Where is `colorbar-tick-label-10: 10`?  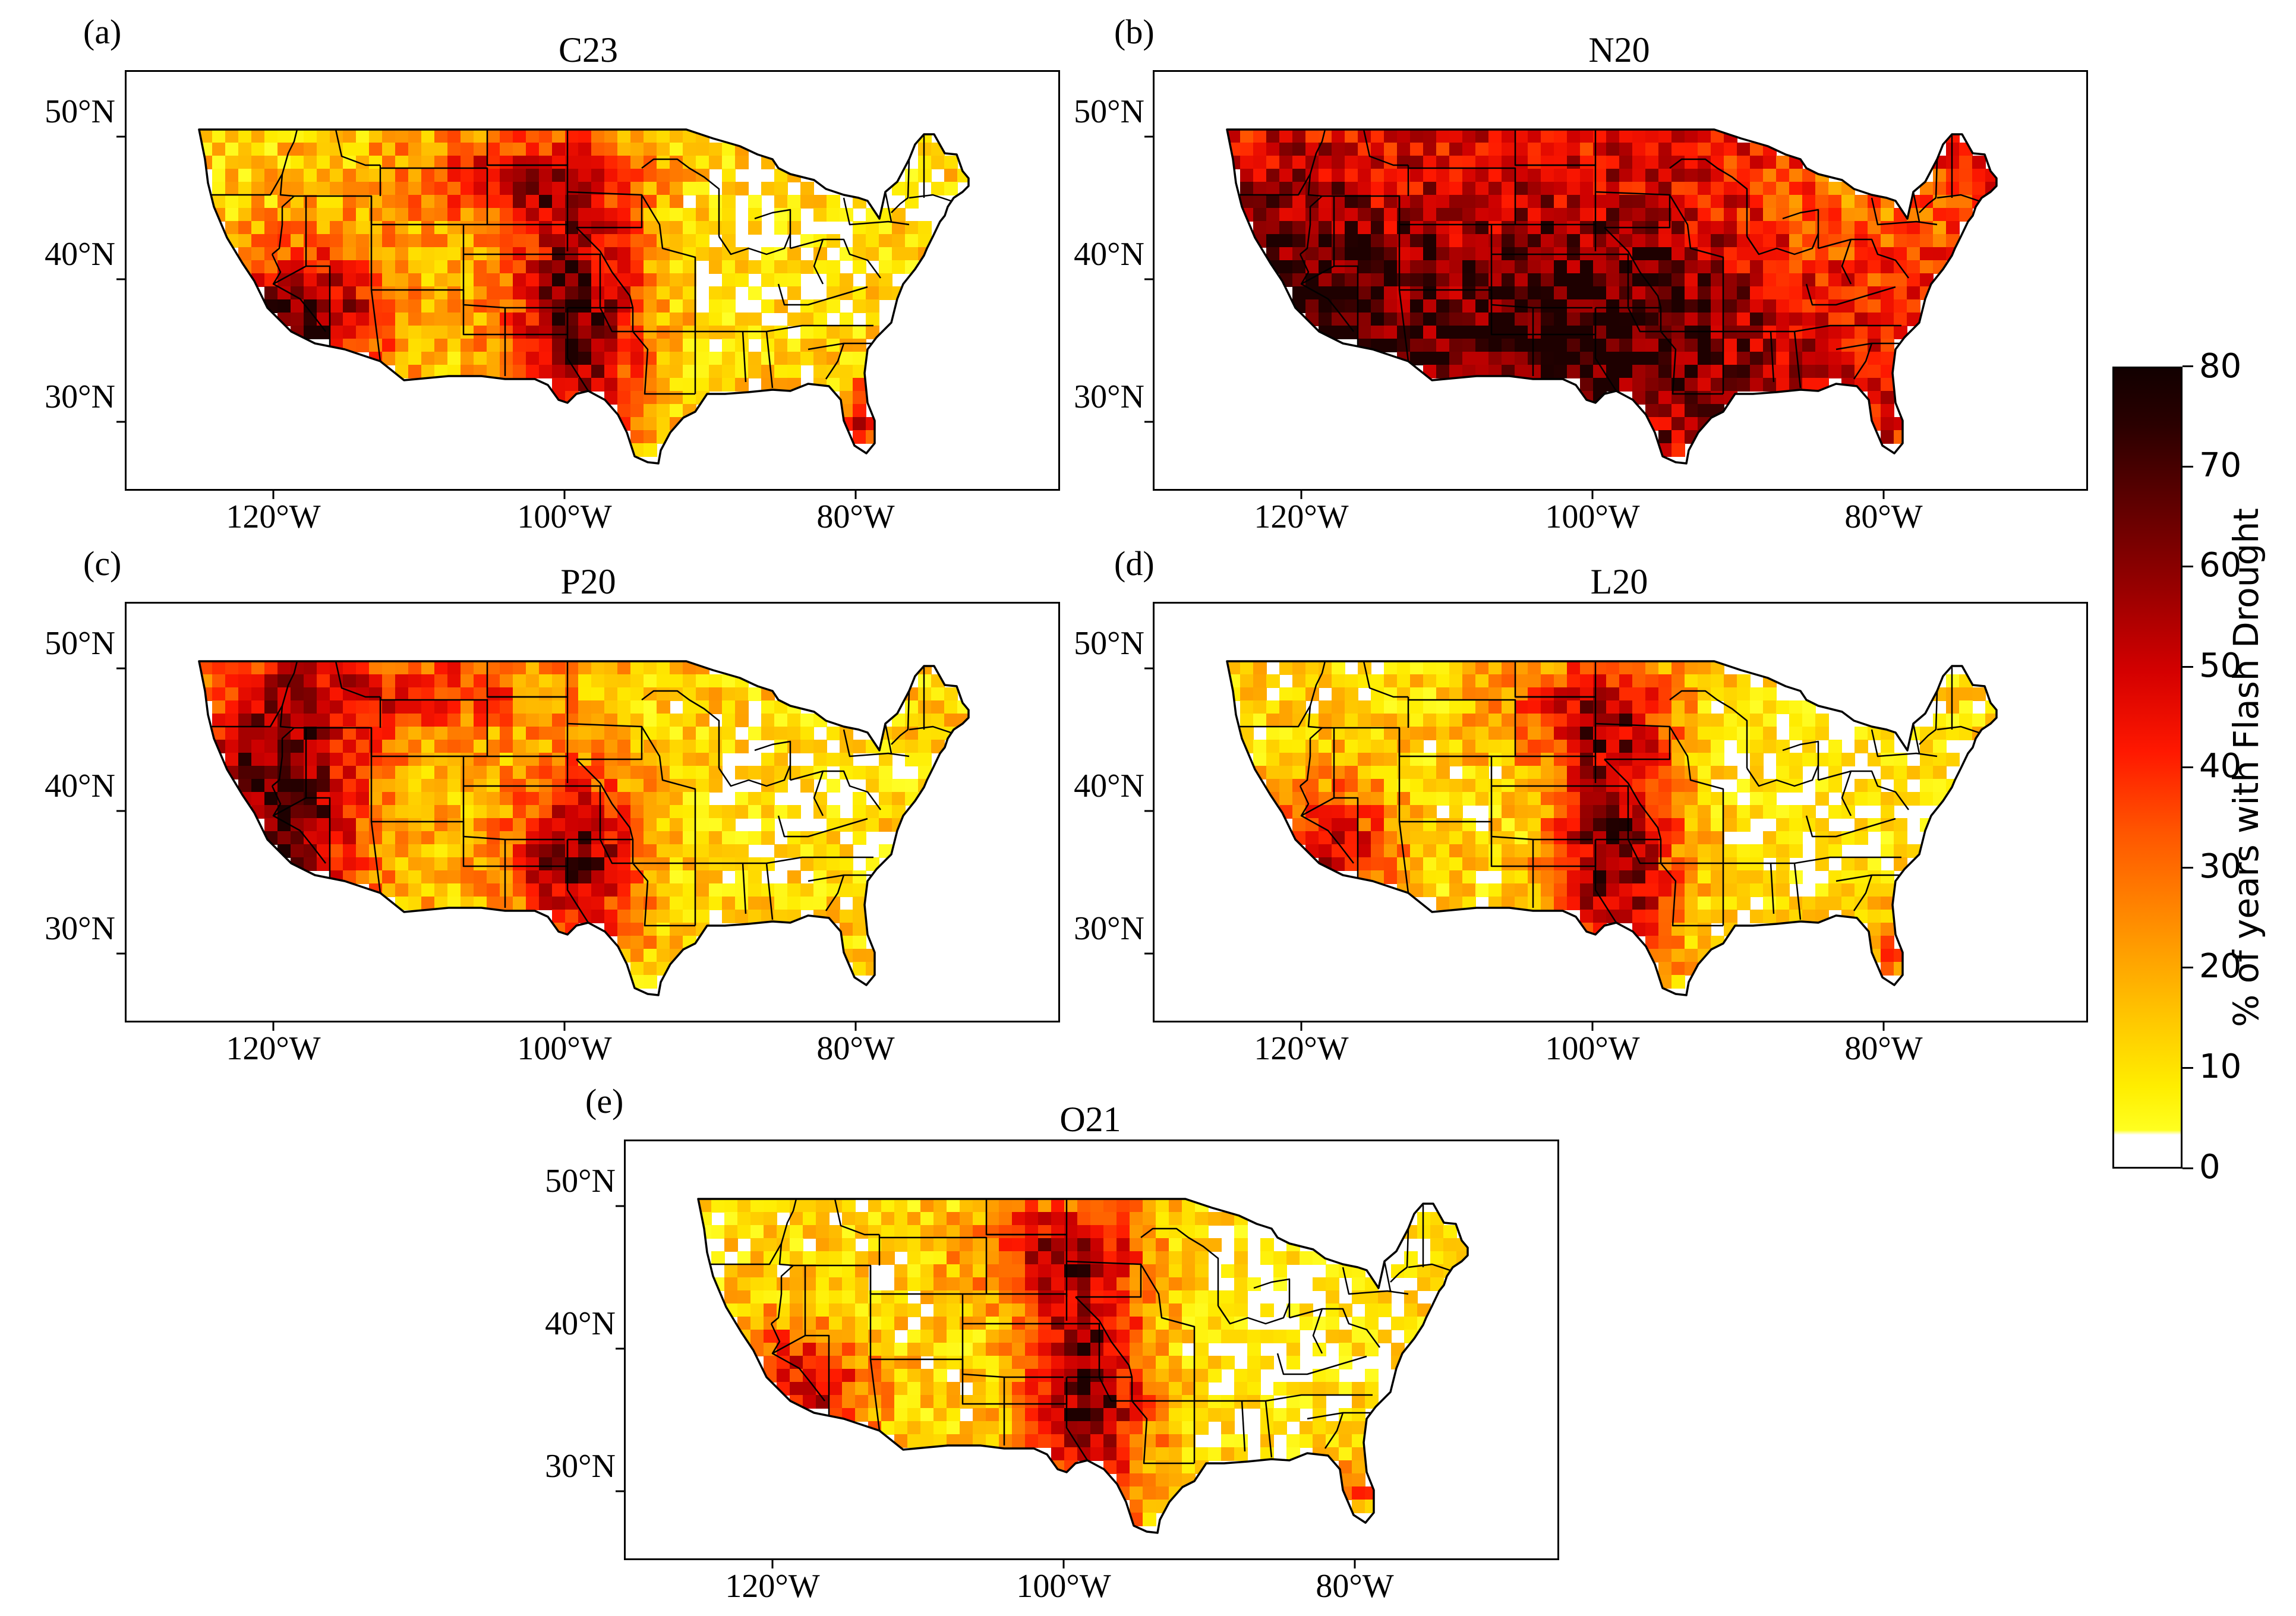
colorbar-tick-label-10: 10 is located at coordinates (2220, 1066).